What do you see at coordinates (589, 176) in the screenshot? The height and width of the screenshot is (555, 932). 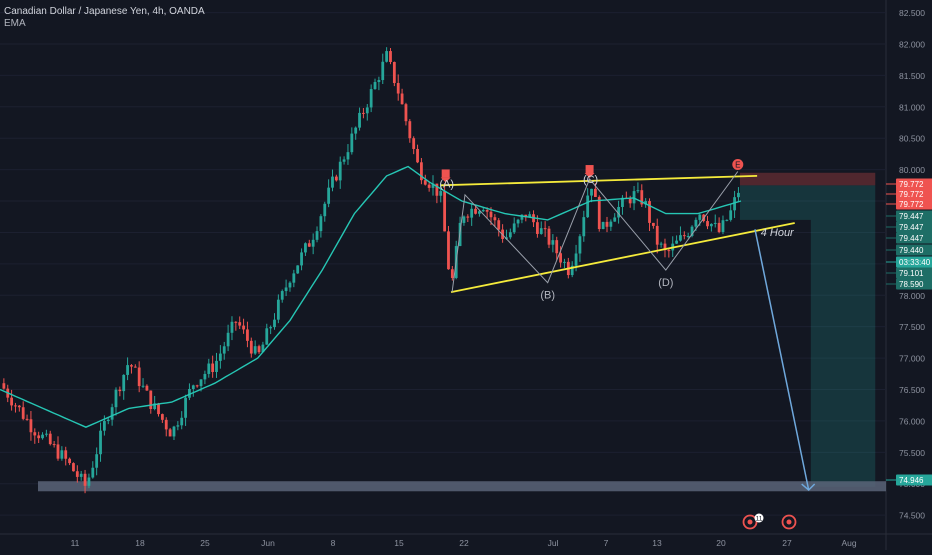 I see `signal-arrow-icon` at bounding box center [589, 176].